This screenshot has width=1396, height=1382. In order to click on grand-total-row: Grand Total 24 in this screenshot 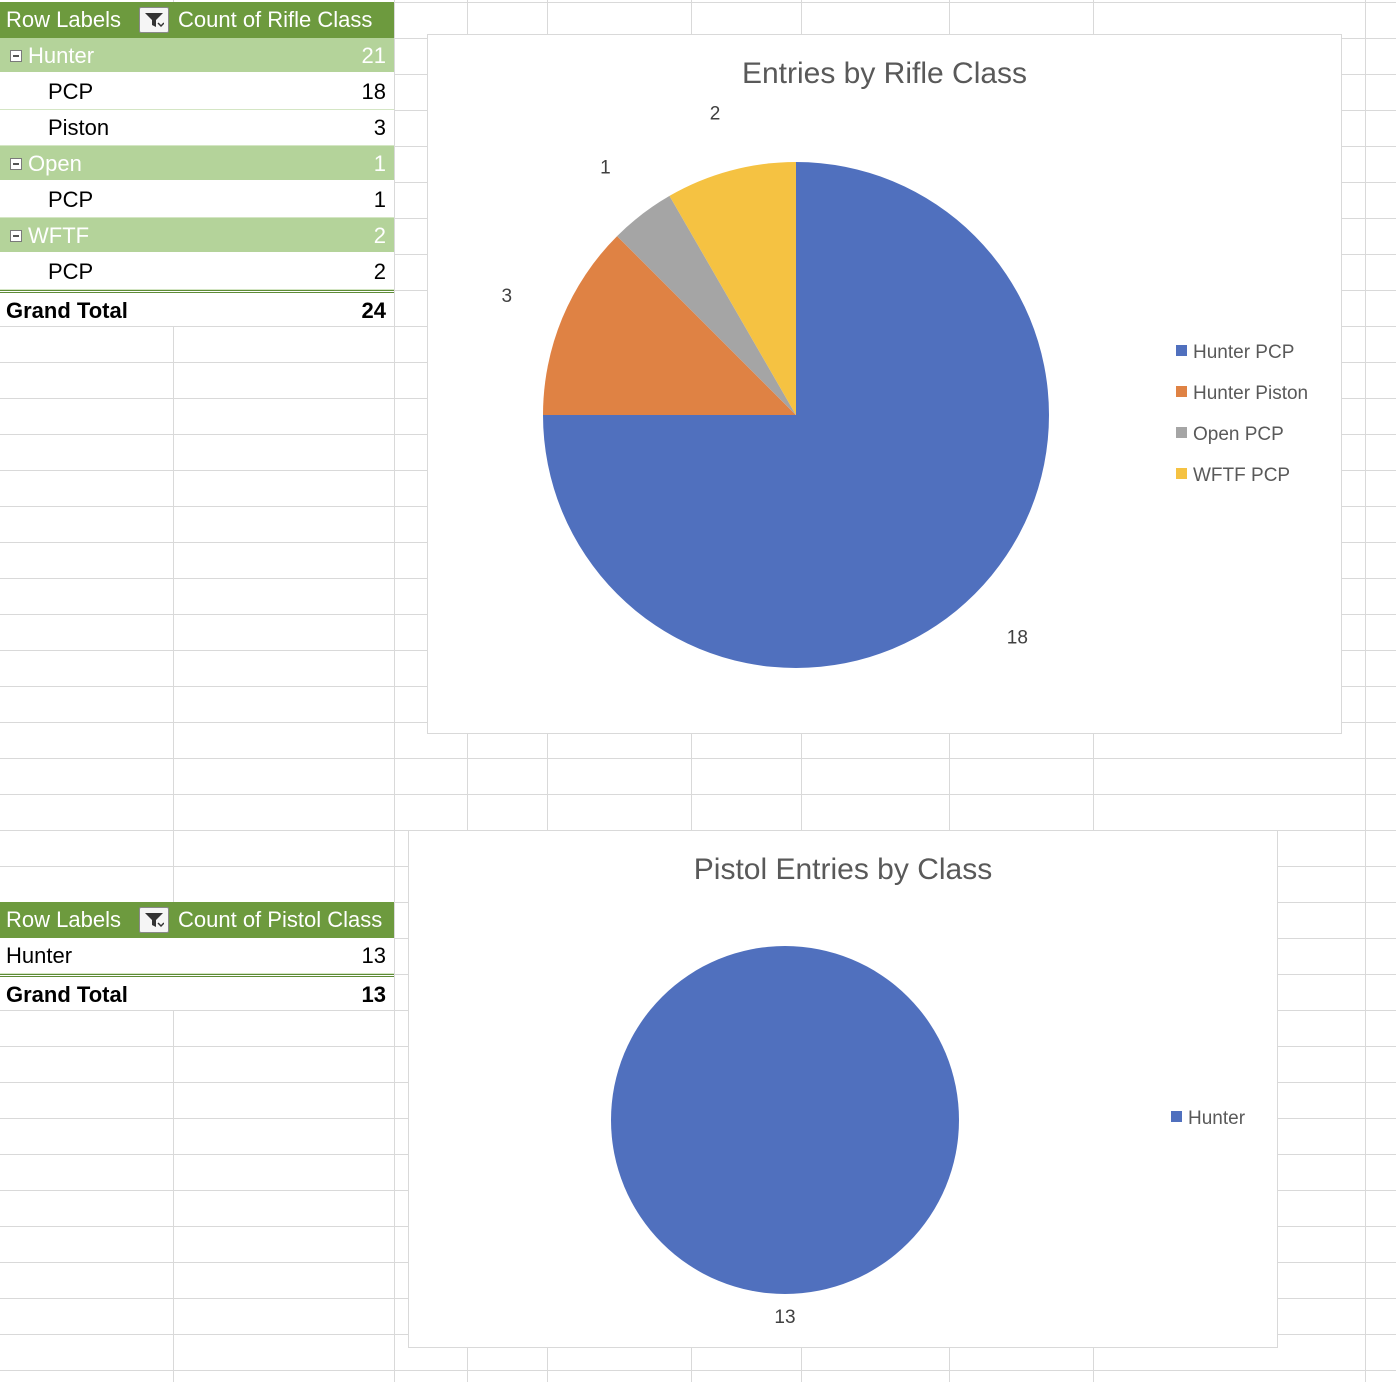, I will do `click(197, 308)`.